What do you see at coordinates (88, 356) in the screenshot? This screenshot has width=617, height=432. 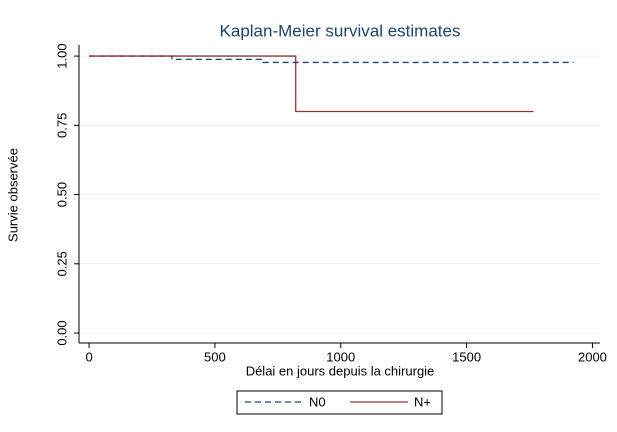 I see `x-tick-label: 0` at bounding box center [88, 356].